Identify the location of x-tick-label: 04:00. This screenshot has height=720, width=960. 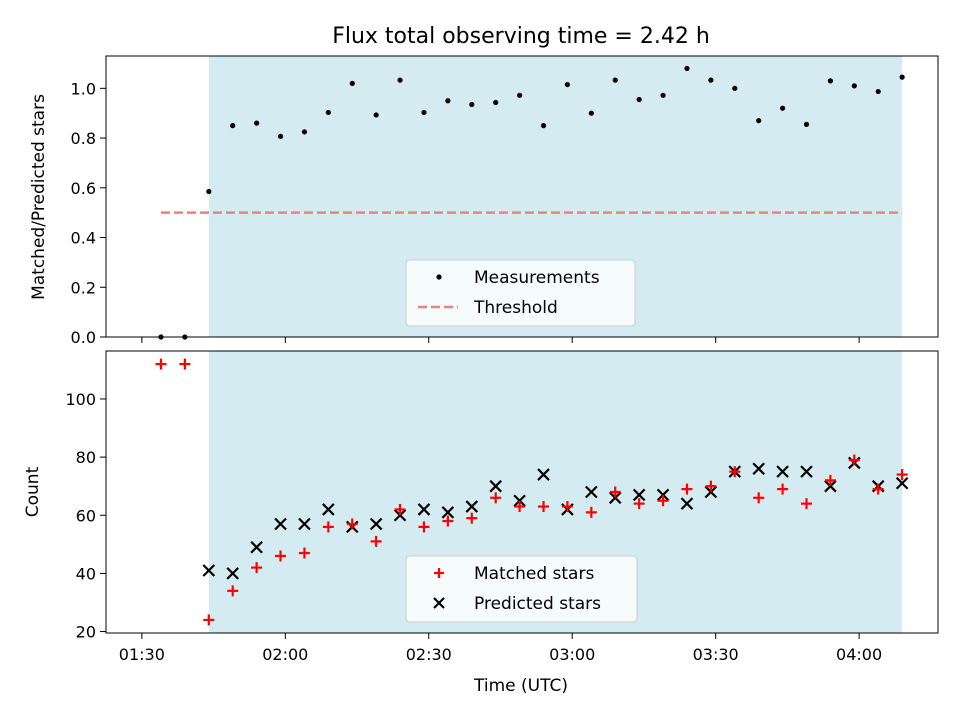
(859, 654).